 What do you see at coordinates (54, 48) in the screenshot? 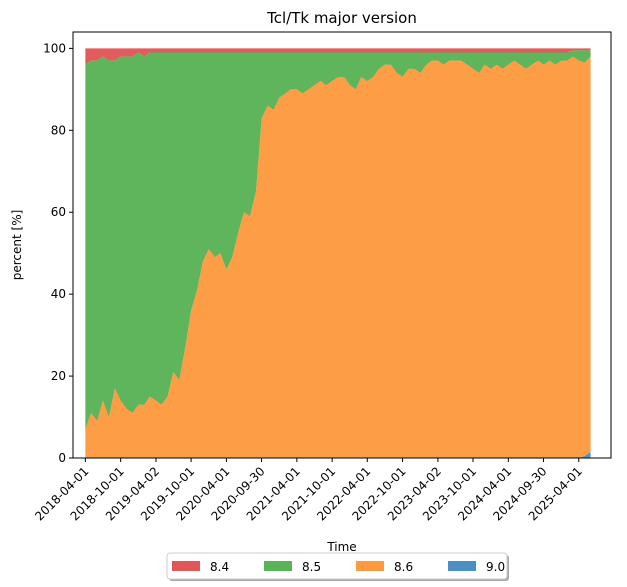
I see `y-tick-label: 100` at bounding box center [54, 48].